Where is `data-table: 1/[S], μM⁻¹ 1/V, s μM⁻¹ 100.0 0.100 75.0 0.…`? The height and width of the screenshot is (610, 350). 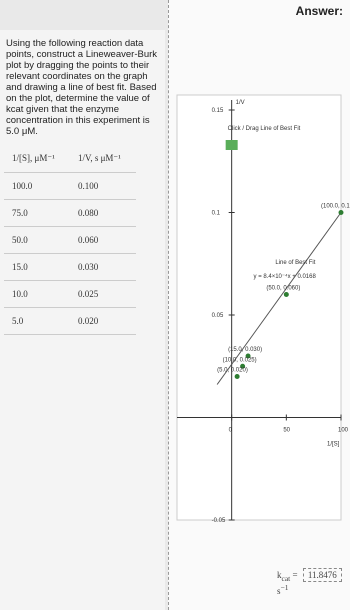 data-table: 1/[S], μM⁻¹ 1/V, s μM⁻¹ 100.0 0.100 75.0 0.… is located at coordinates (70, 240).